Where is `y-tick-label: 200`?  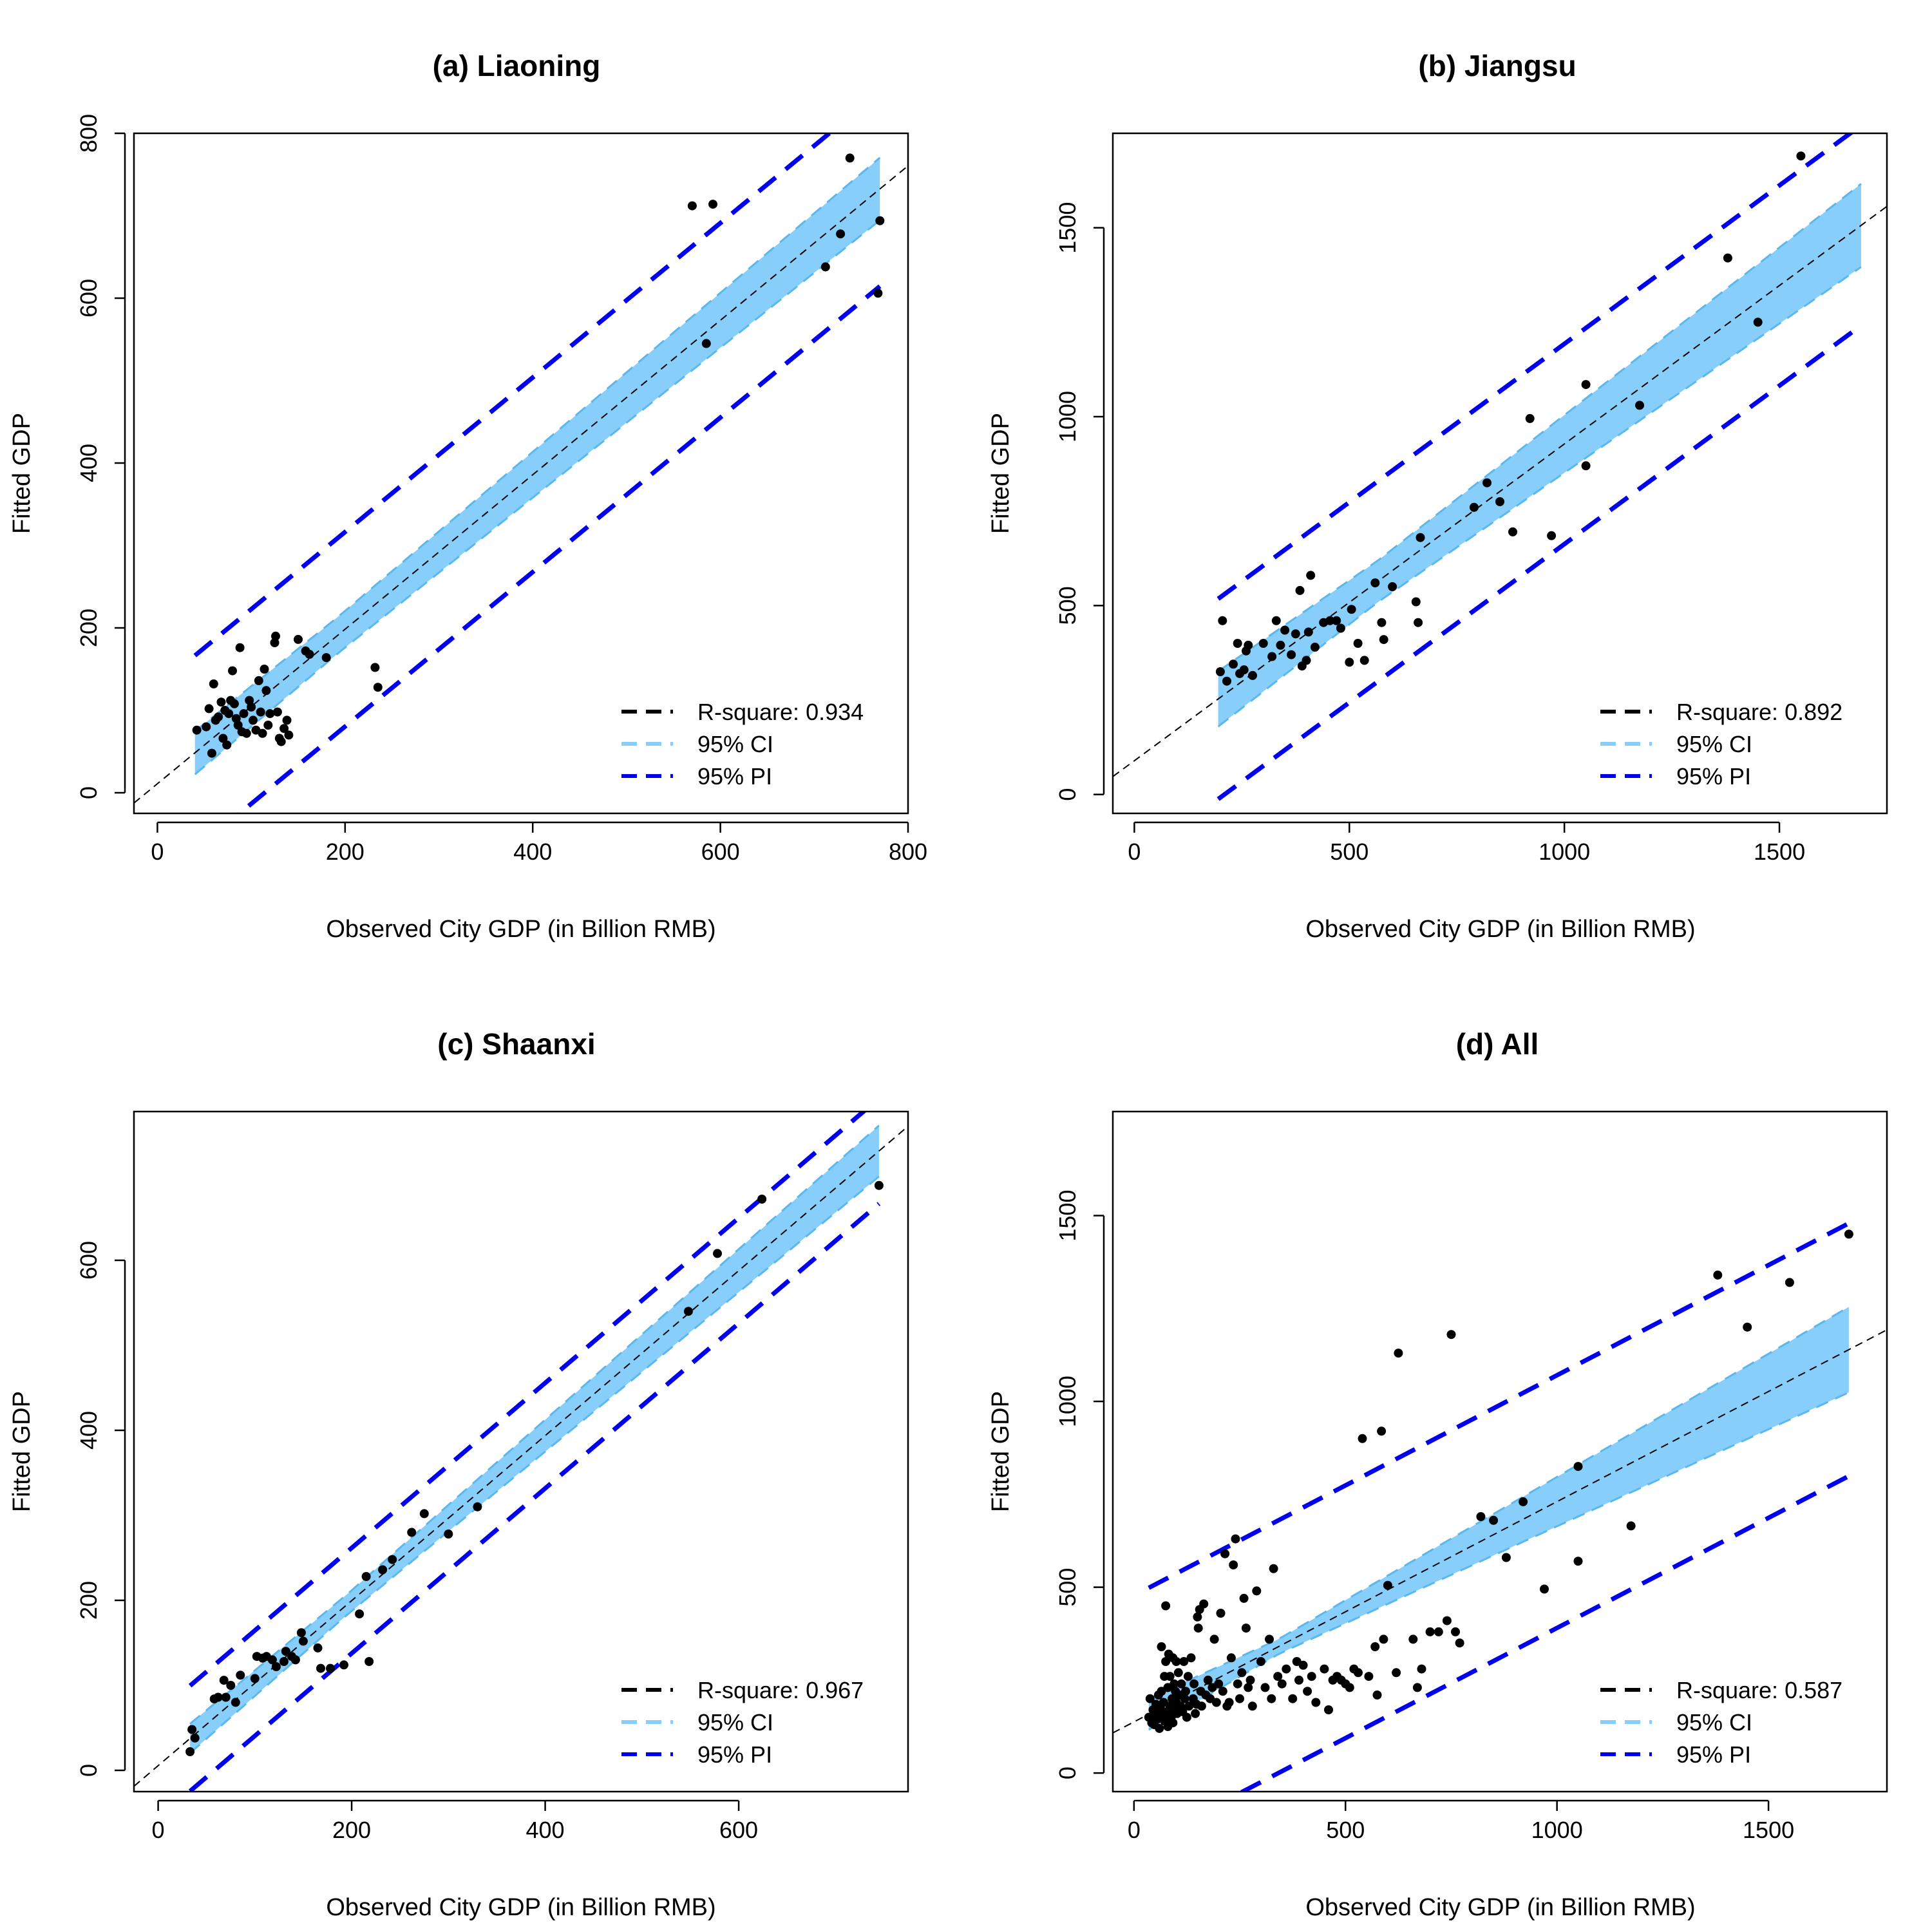 y-tick-label: 200 is located at coordinates (88, 628).